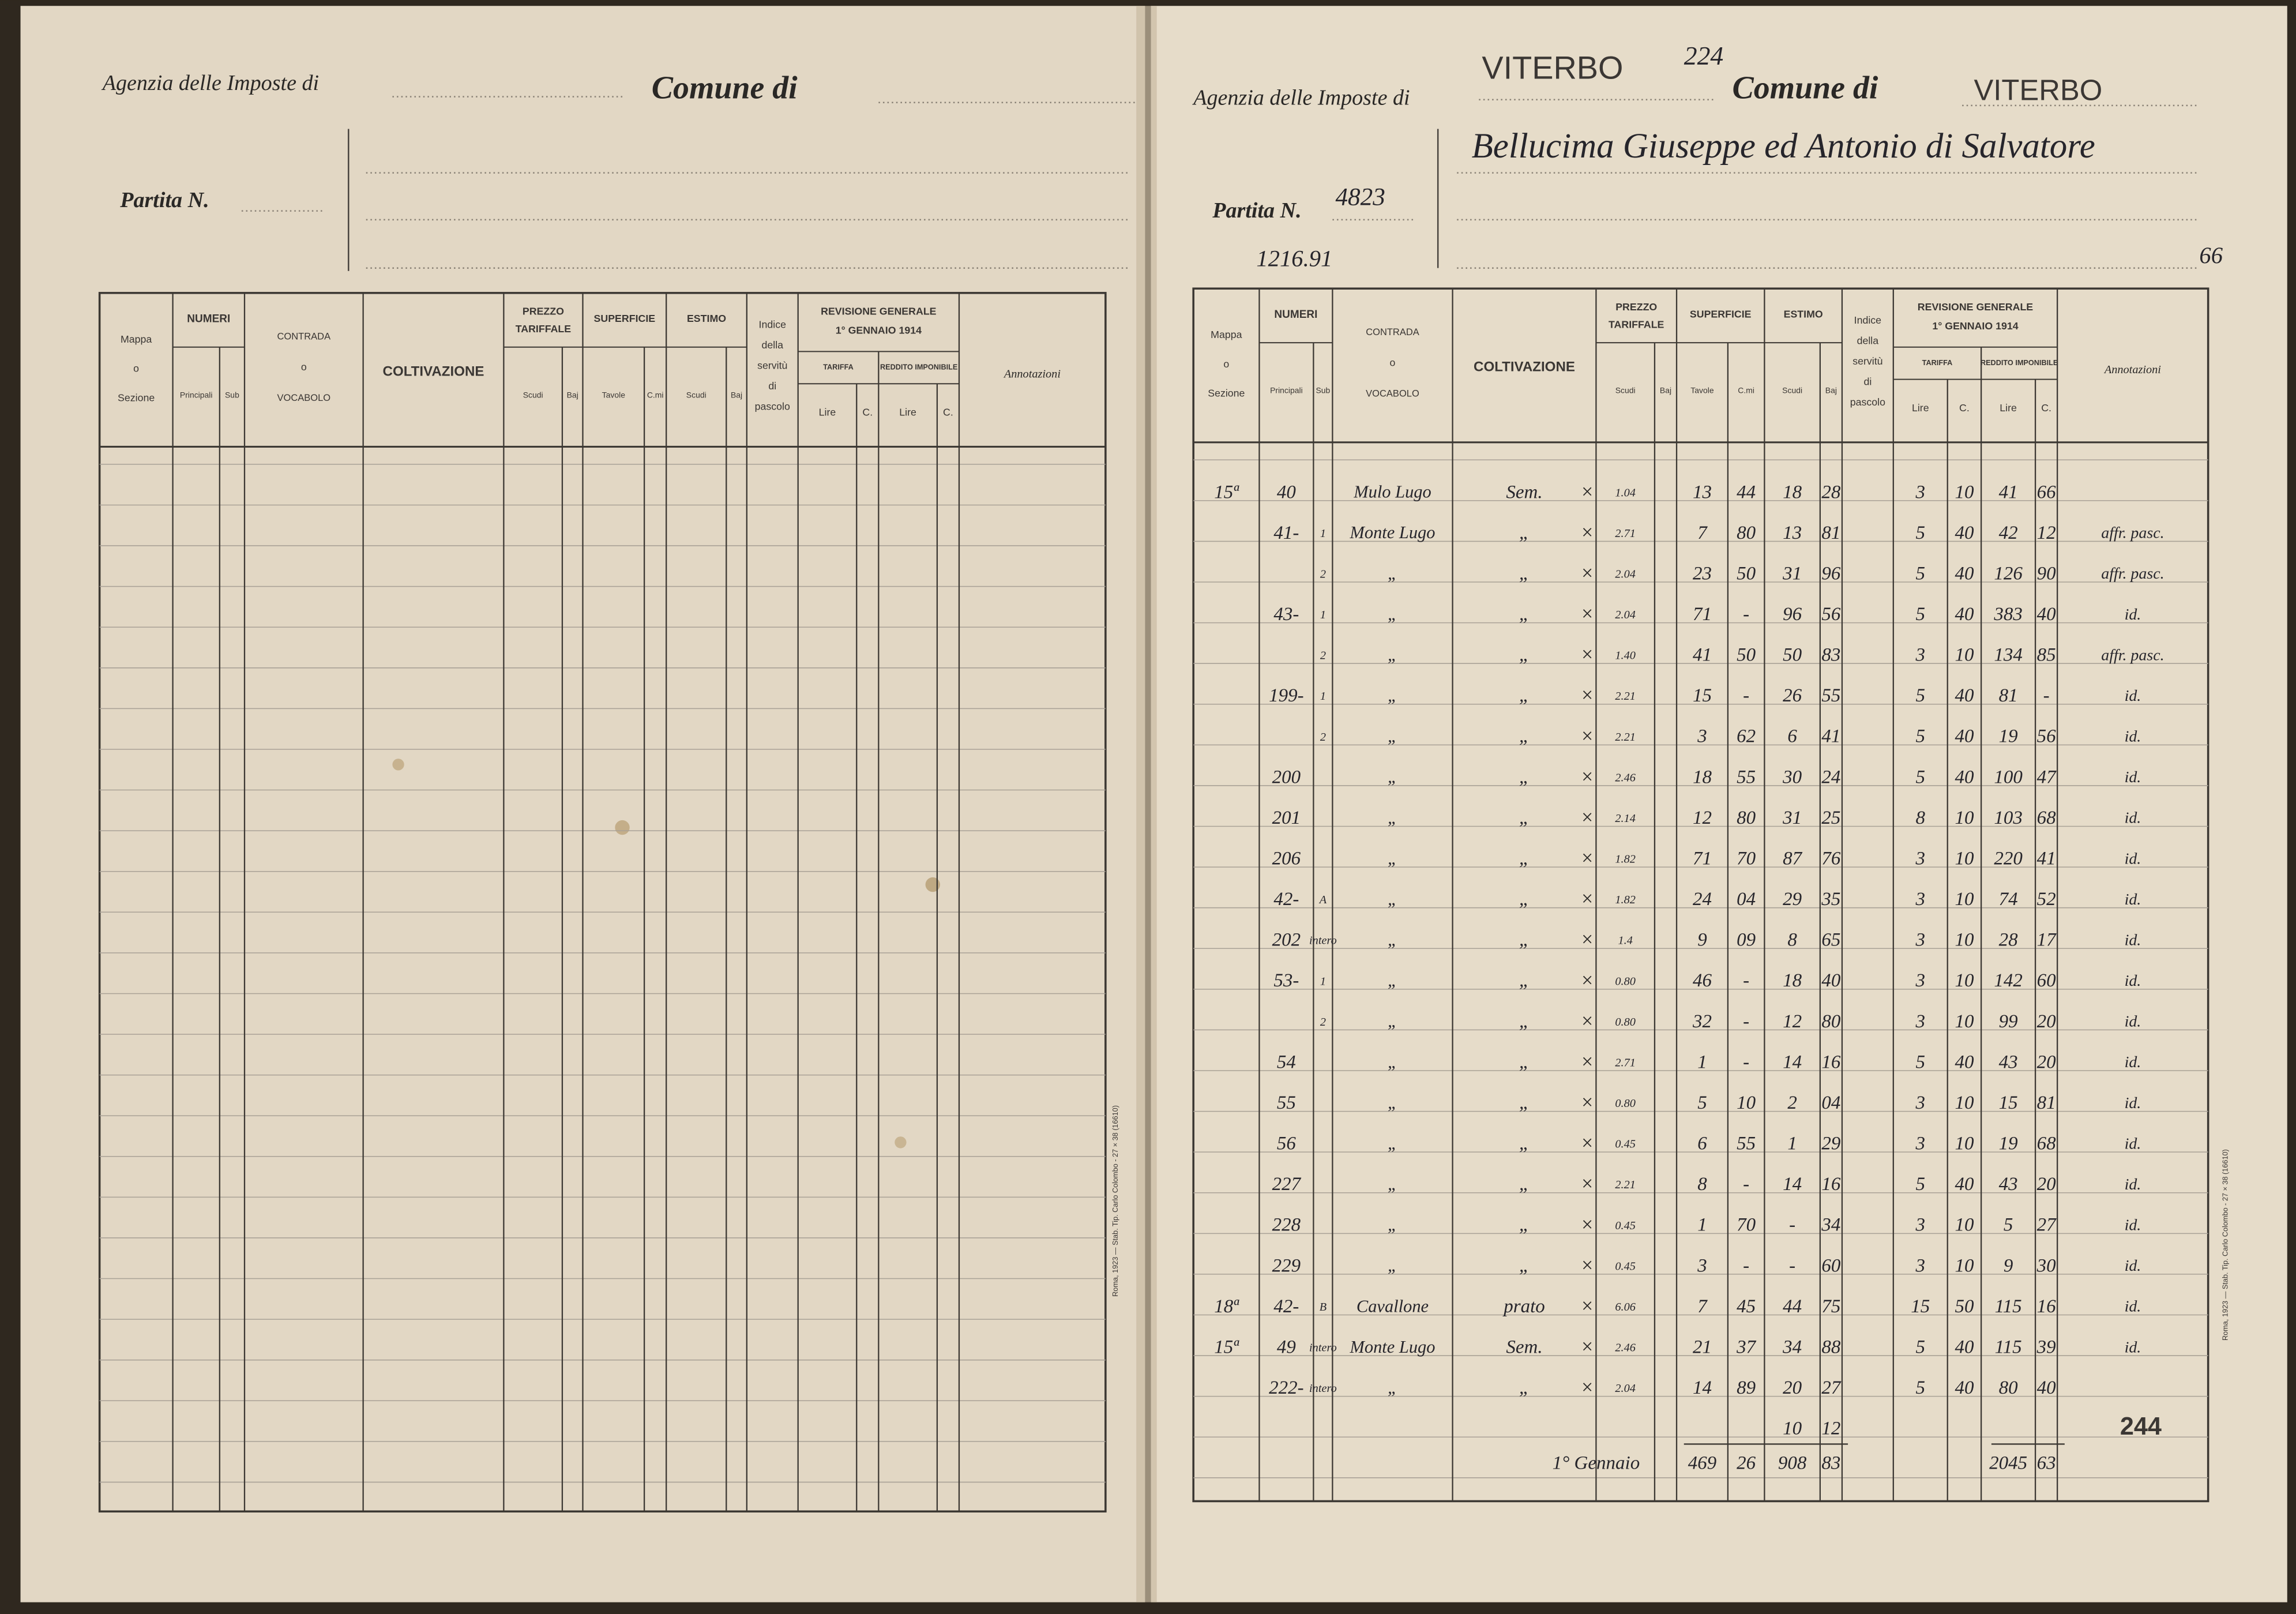 The height and width of the screenshot is (1614, 2296). Describe the element at coordinates (1702, 980) in the screenshot. I see `cell-tav: 46` at that location.